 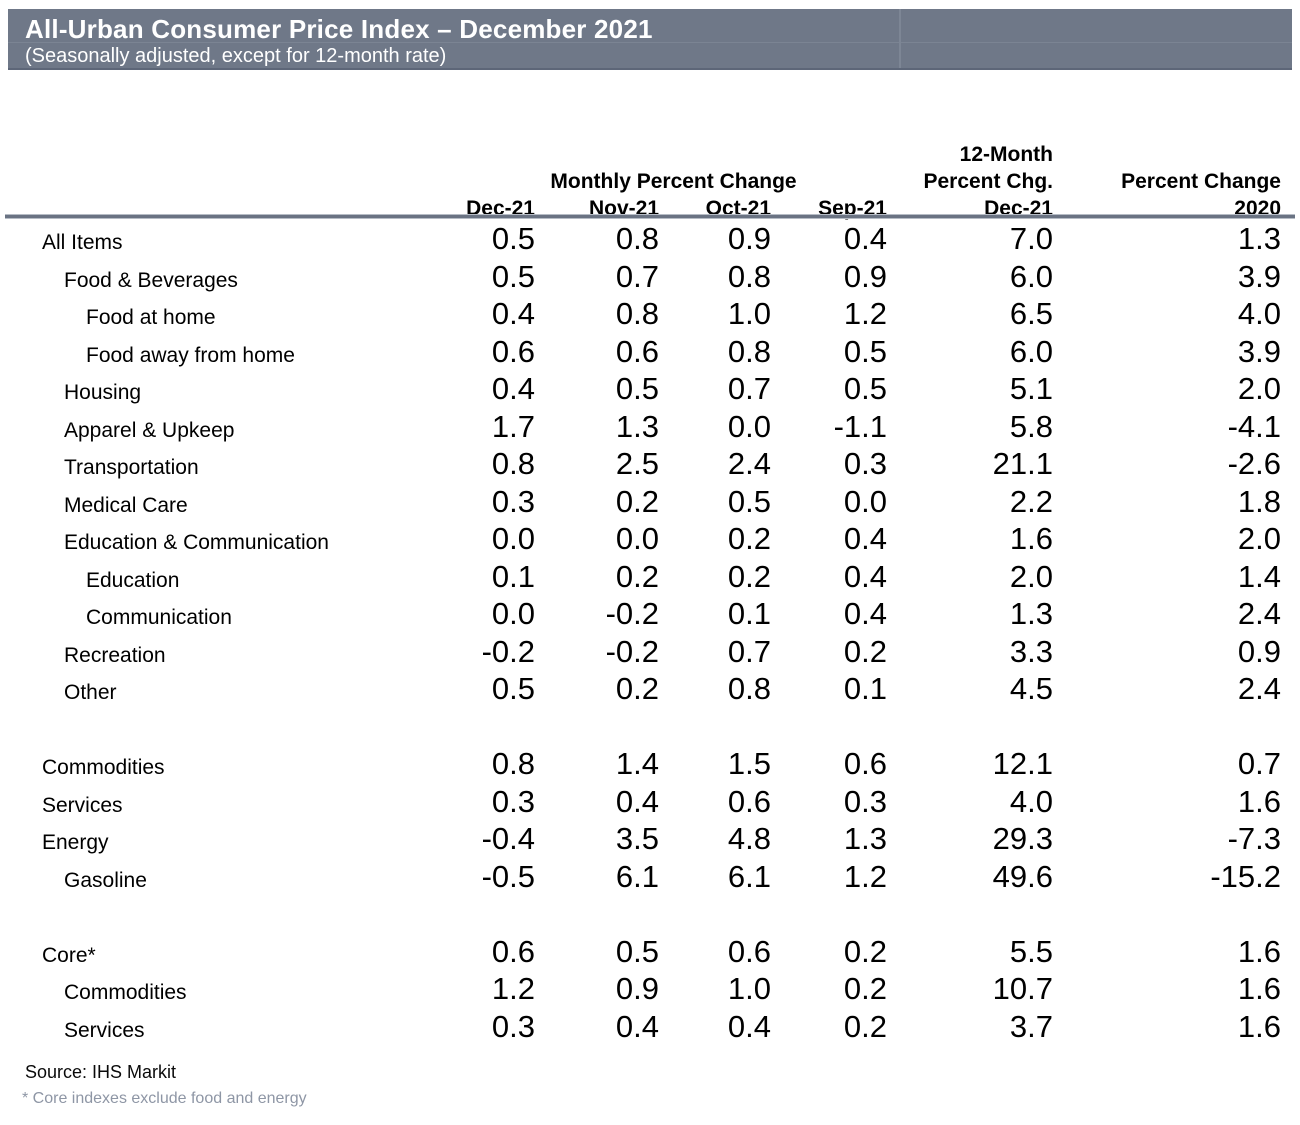 I want to click on row-label: Services, so click(x=104, y=1030).